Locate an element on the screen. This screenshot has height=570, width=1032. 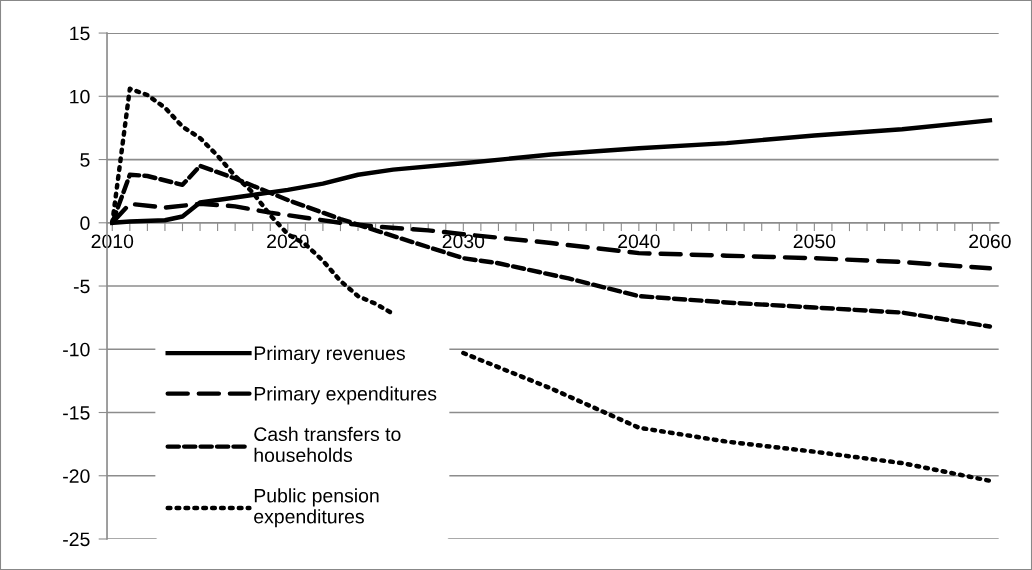
y-tick-label: 10 is located at coordinates (80, 96).